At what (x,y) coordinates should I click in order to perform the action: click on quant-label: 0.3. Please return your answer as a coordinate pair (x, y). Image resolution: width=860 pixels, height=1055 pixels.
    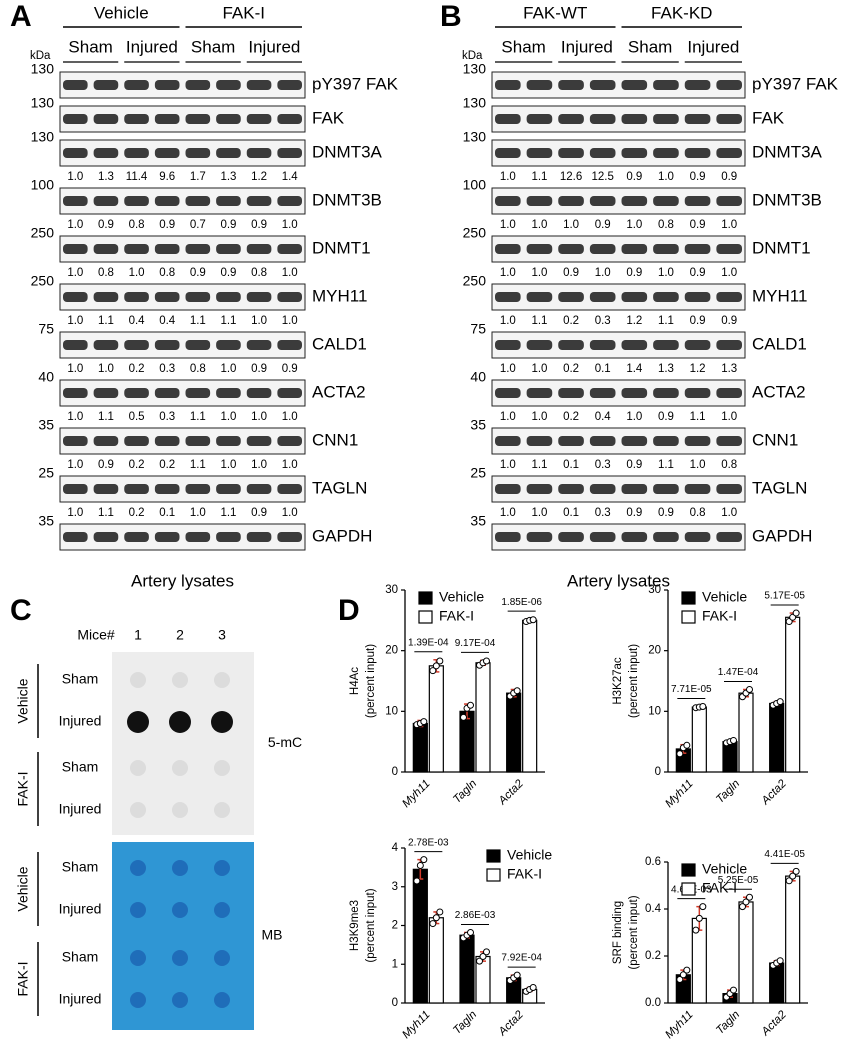
    Looking at the image, I should click on (603, 513).